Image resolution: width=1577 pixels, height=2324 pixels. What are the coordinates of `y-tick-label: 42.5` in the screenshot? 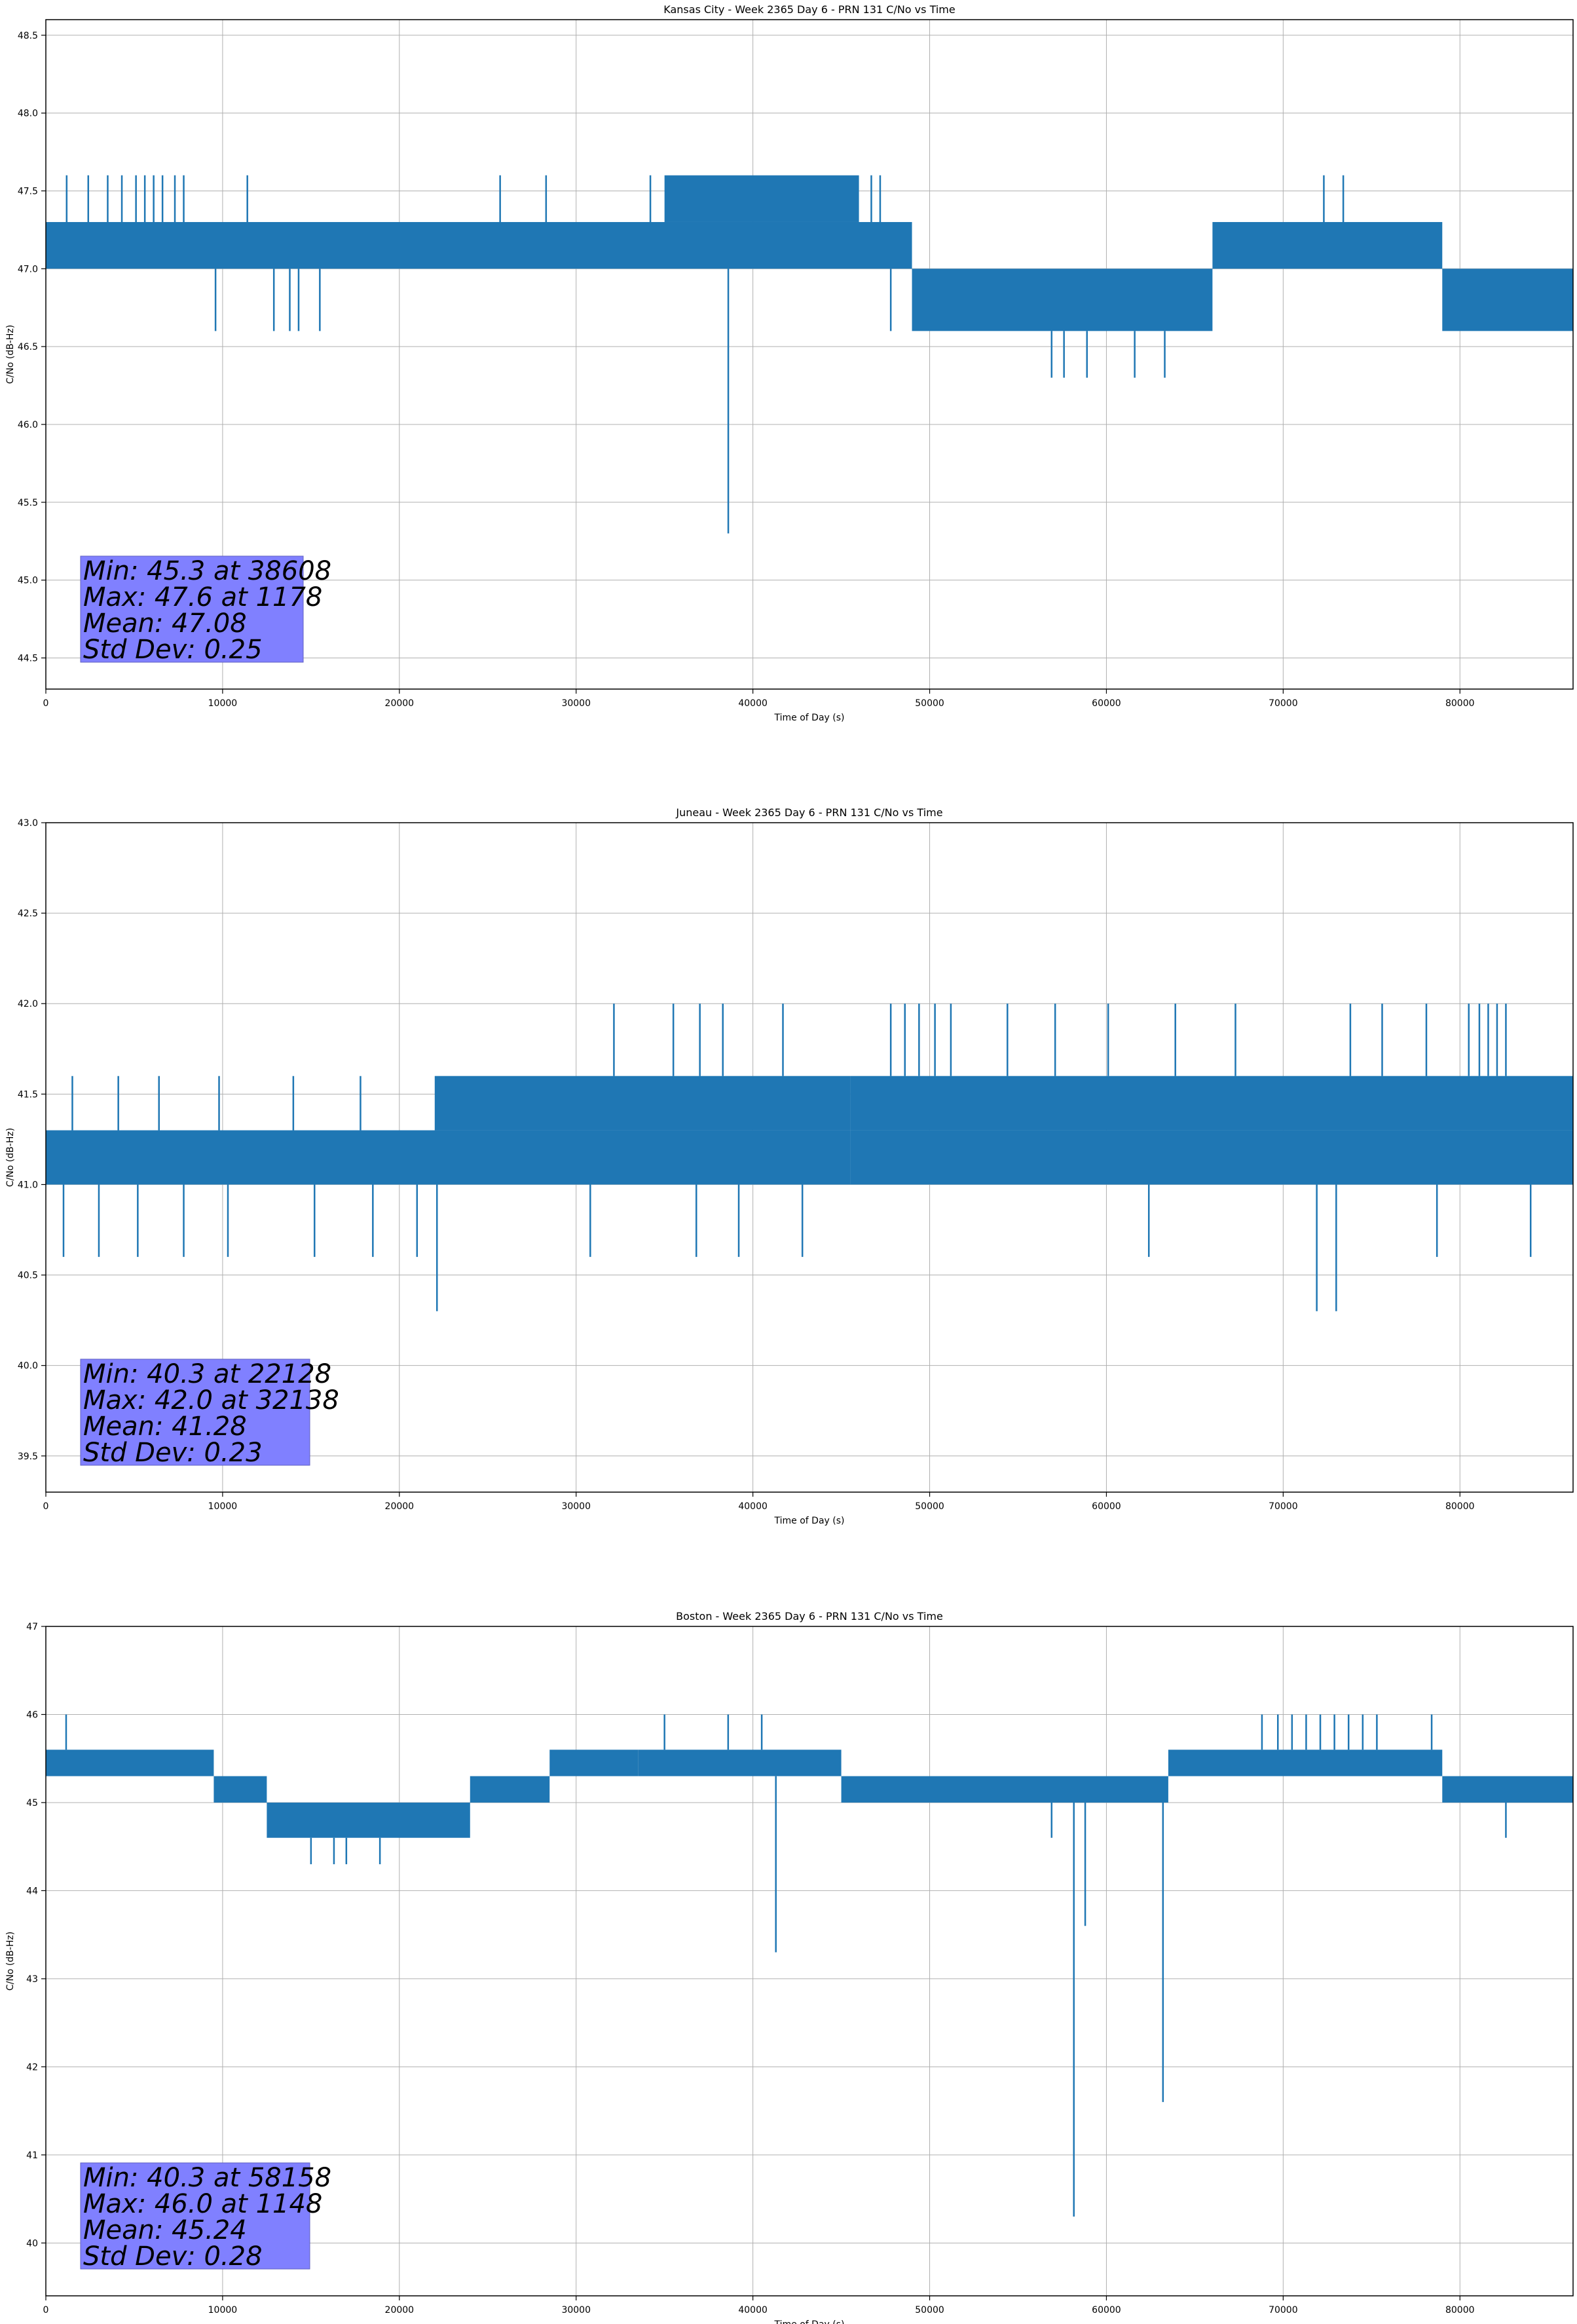 It's located at (28, 914).